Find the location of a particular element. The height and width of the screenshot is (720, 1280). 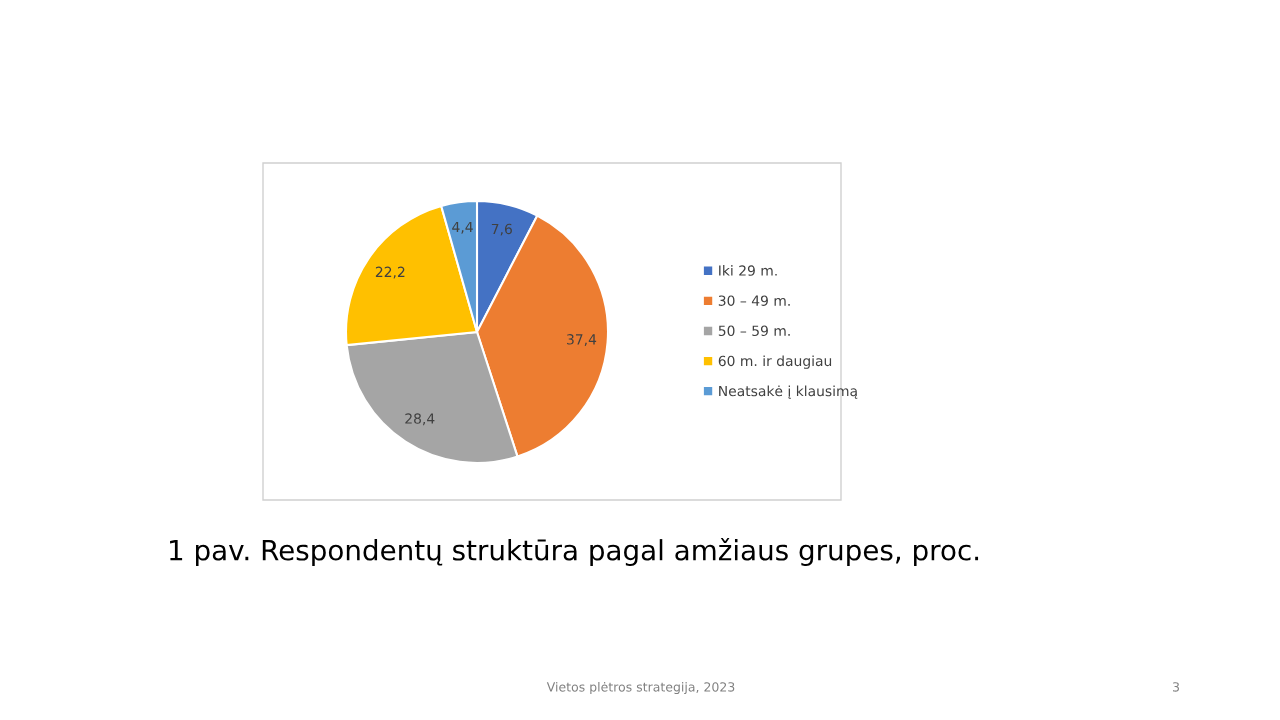

data-label: 22,2 is located at coordinates (390, 272).